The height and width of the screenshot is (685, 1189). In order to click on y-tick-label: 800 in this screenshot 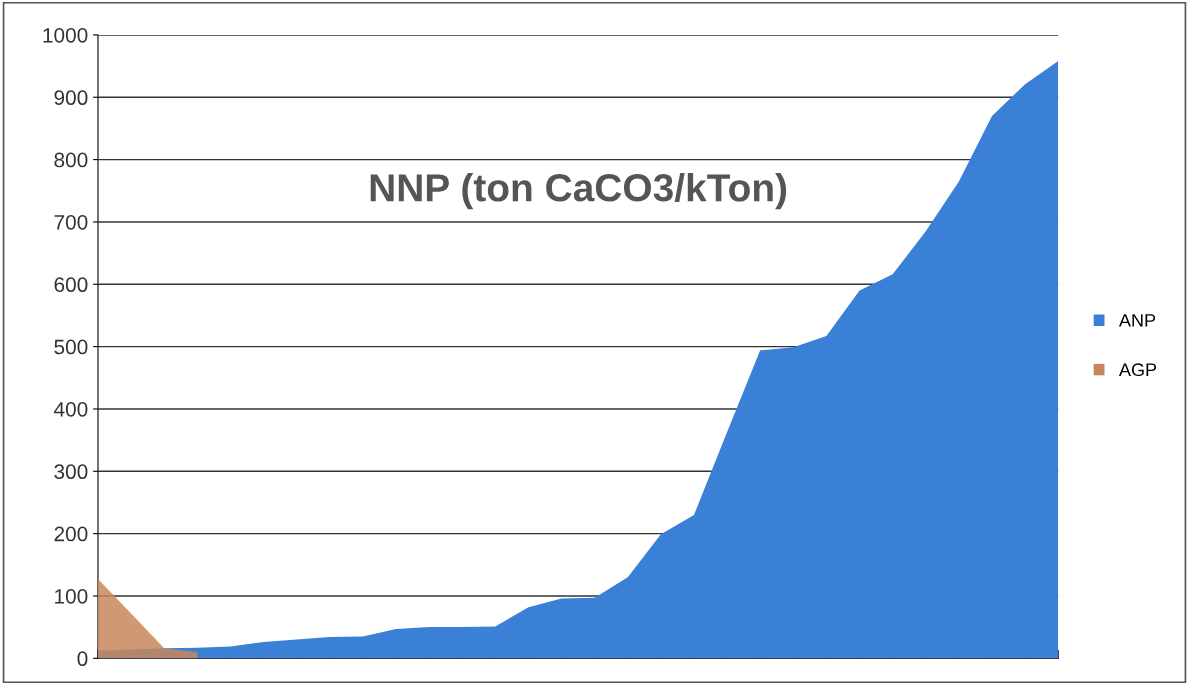, I will do `click(71, 160)`.